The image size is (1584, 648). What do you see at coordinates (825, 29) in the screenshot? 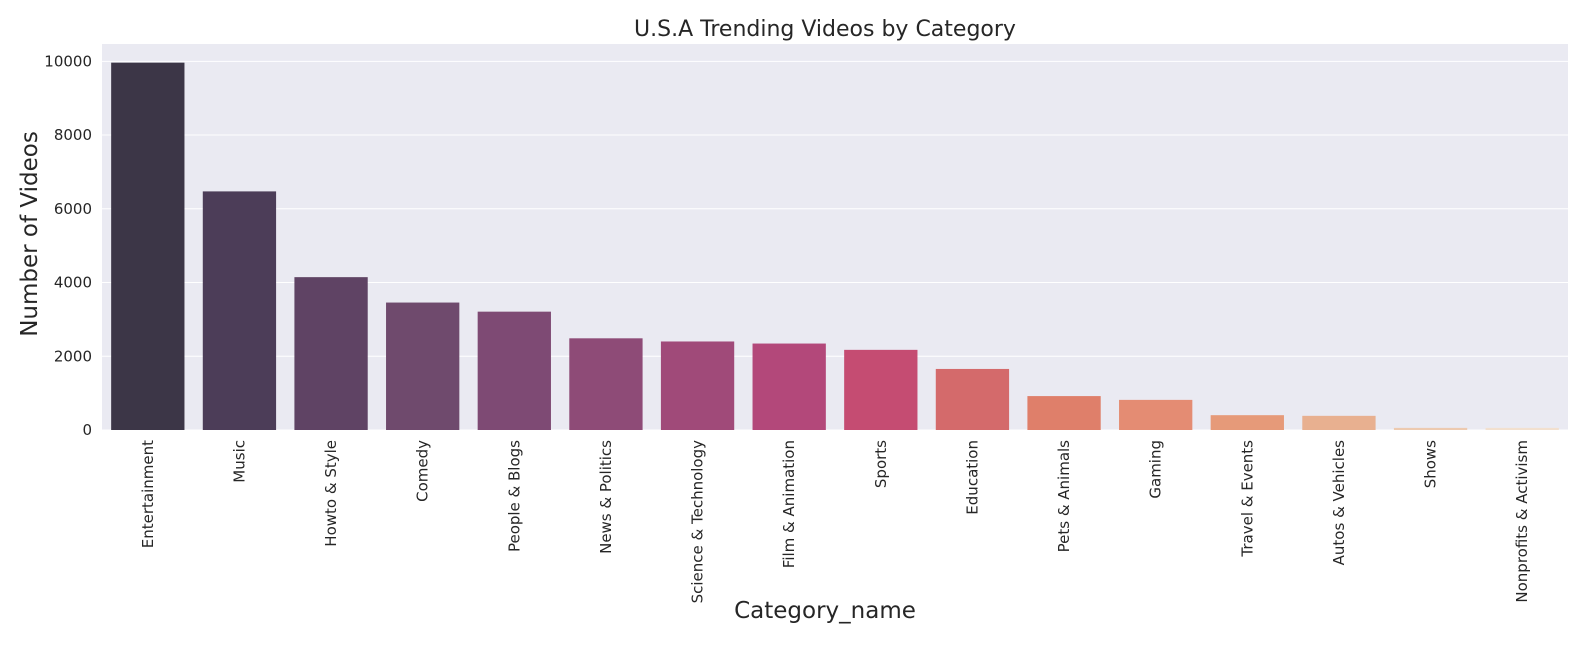
I see `chart-title: U.S.A Trending Videos by Category` at bounding box center [825, 29].